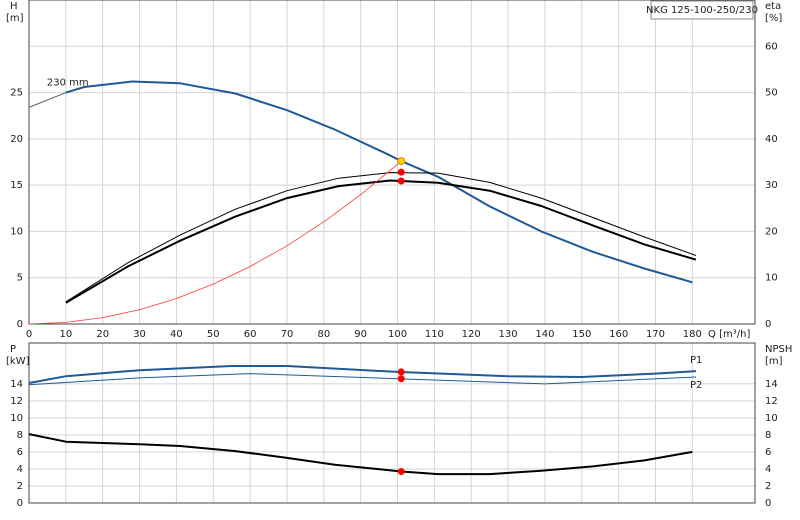 This screenshot has height=520, width=800. I want to click on curve-label: P2, so click(696, 385).